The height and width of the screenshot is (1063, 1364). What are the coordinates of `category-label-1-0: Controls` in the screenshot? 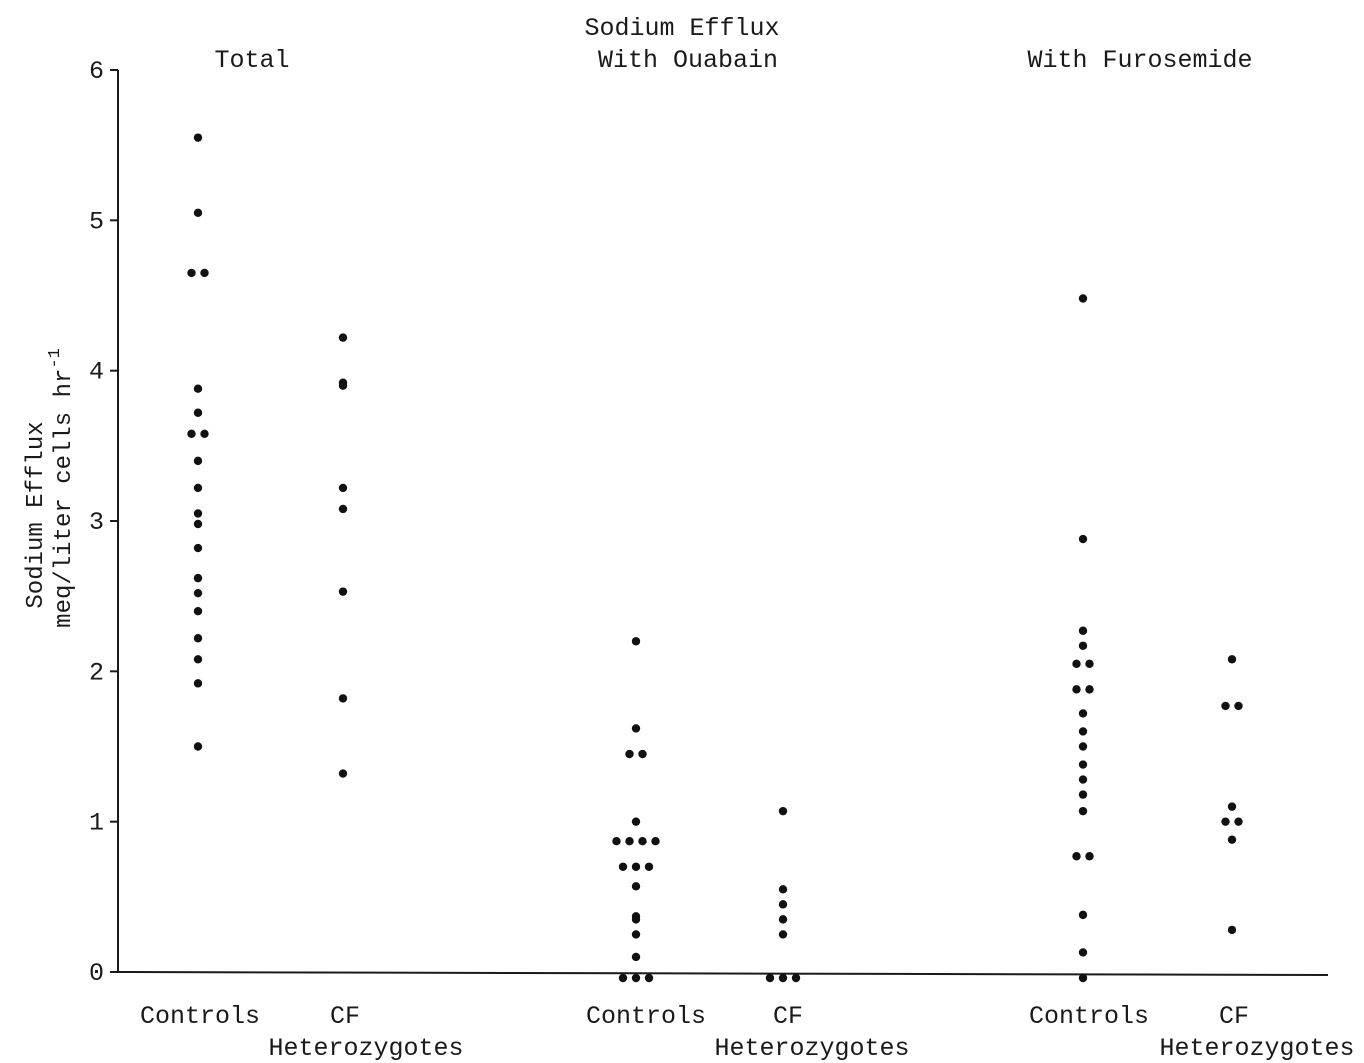 It's located at (646, 1016).